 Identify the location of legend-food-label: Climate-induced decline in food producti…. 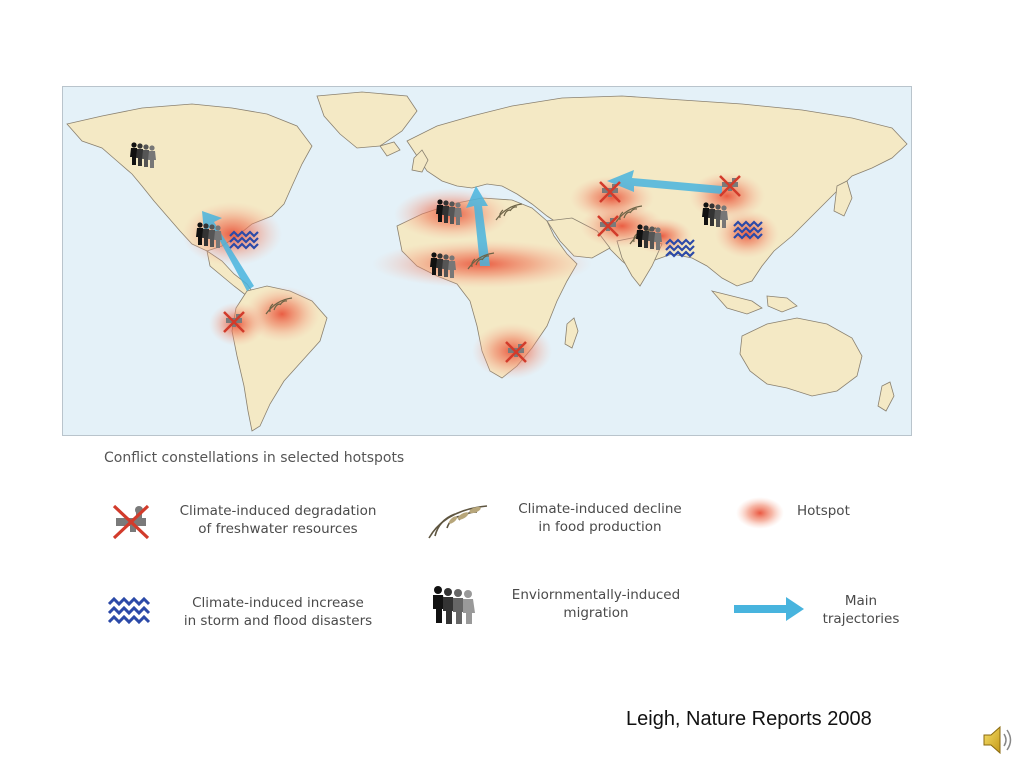
(600, 518).